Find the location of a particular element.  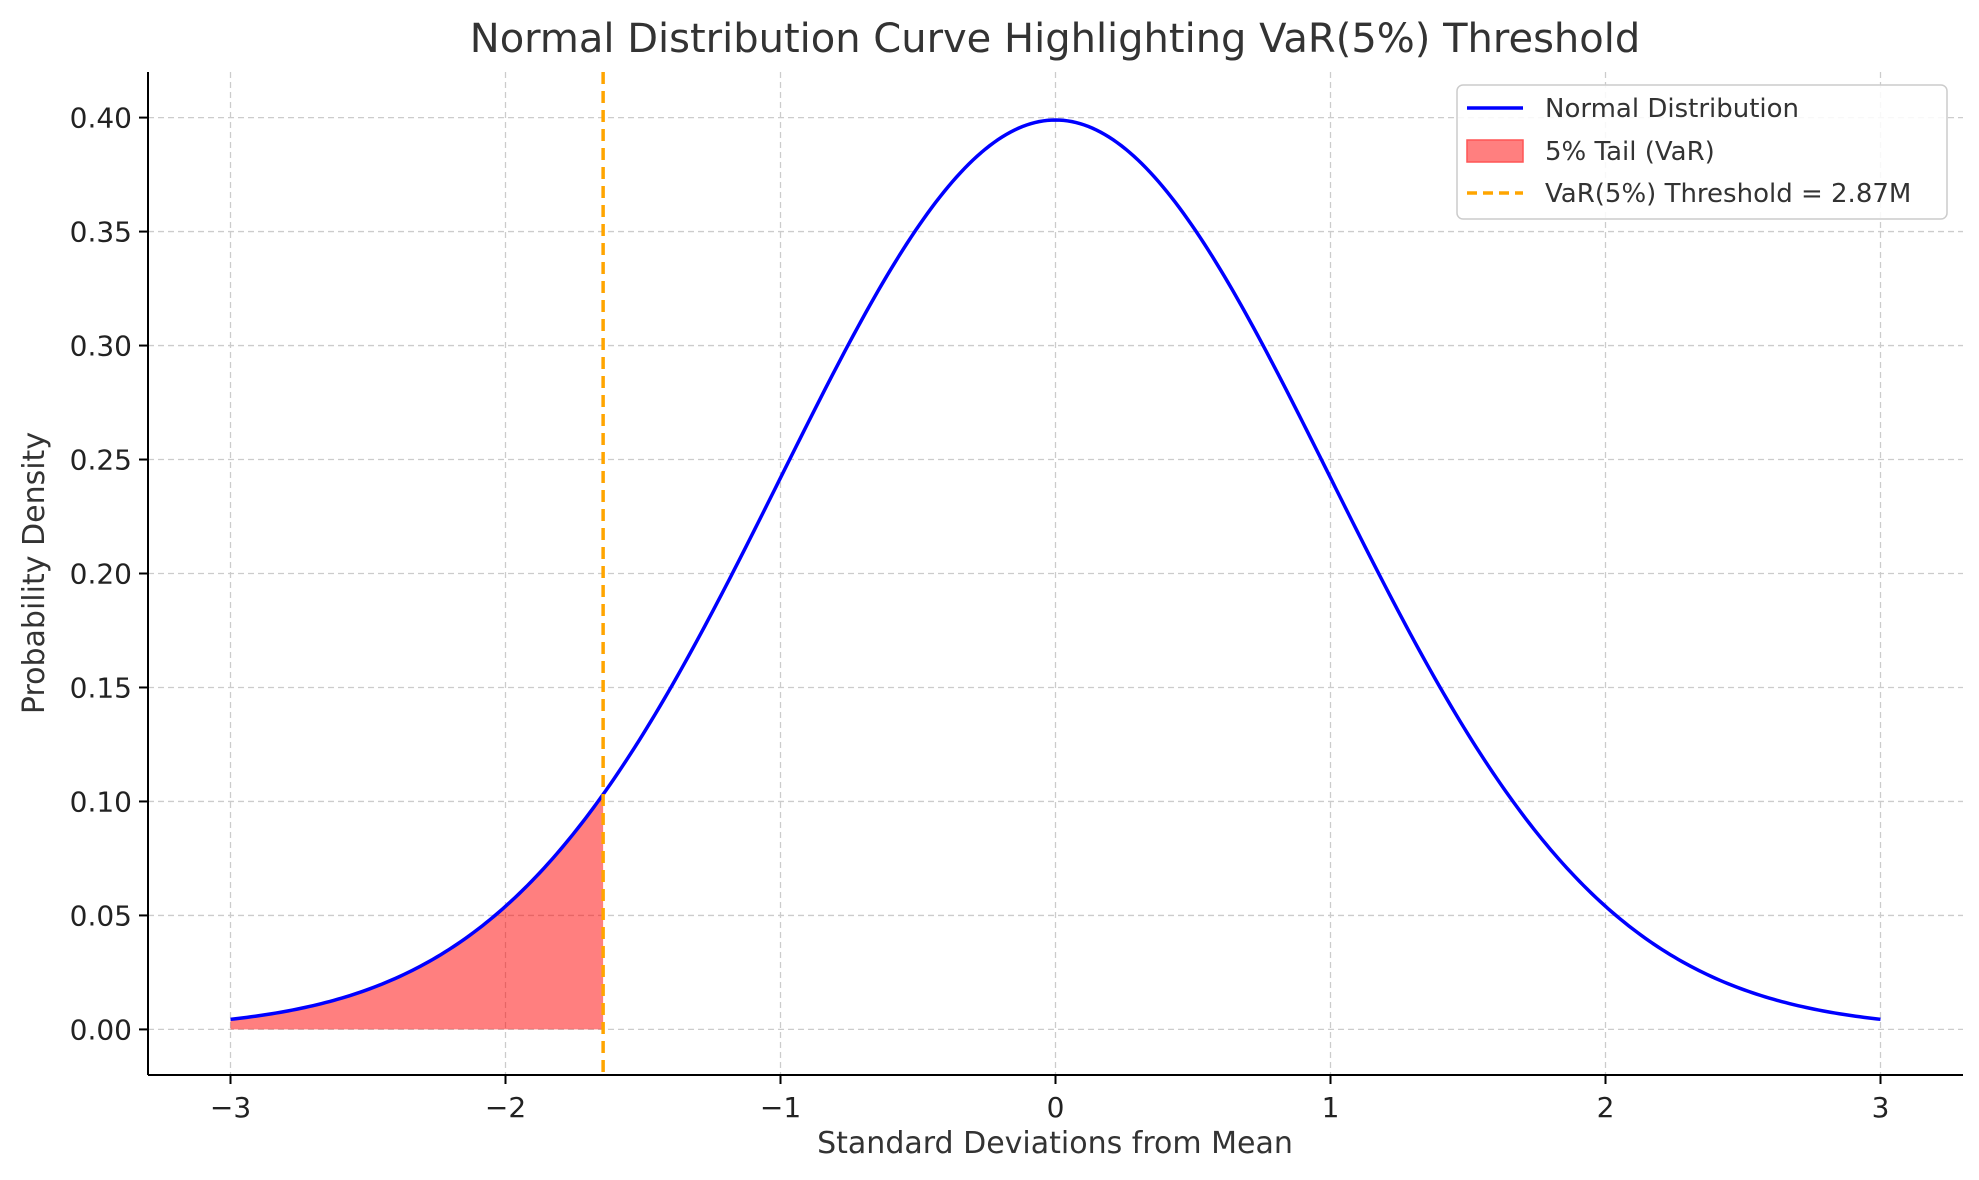

x-ticks: −3 −2 −1 0 1 2 3 is located at coordinates (1050, 1099).